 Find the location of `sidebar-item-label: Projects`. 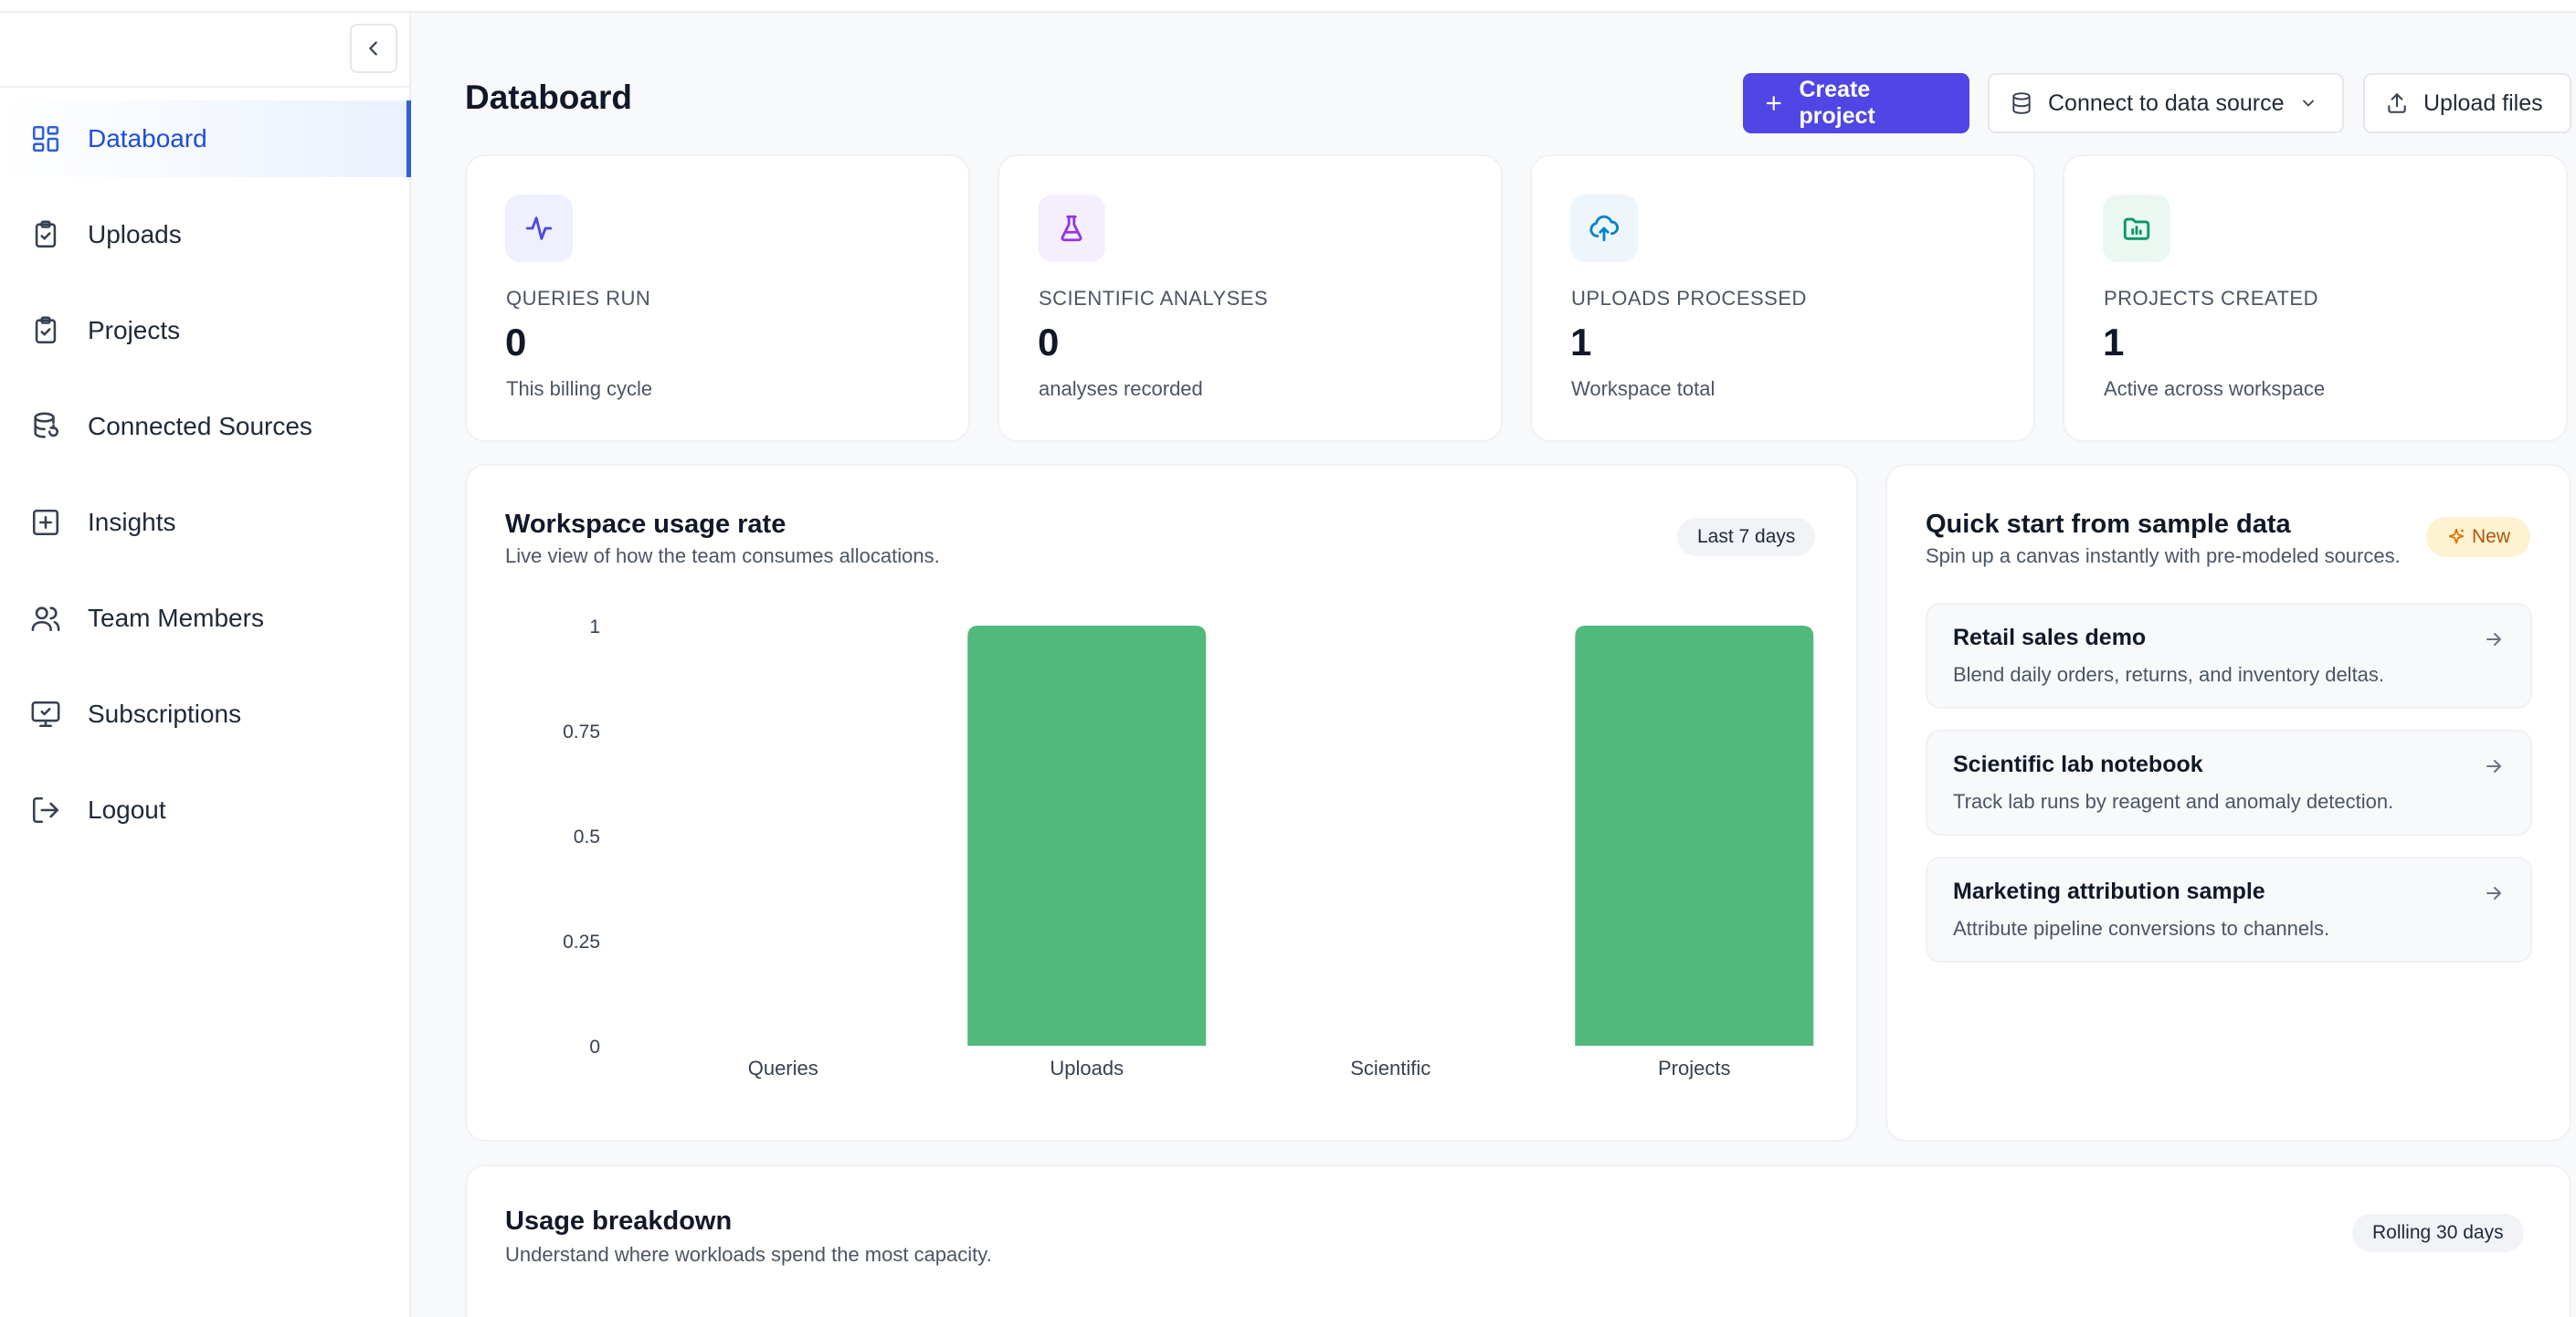

sidebar-item-label: Projects is located at coordinates (134, 330).